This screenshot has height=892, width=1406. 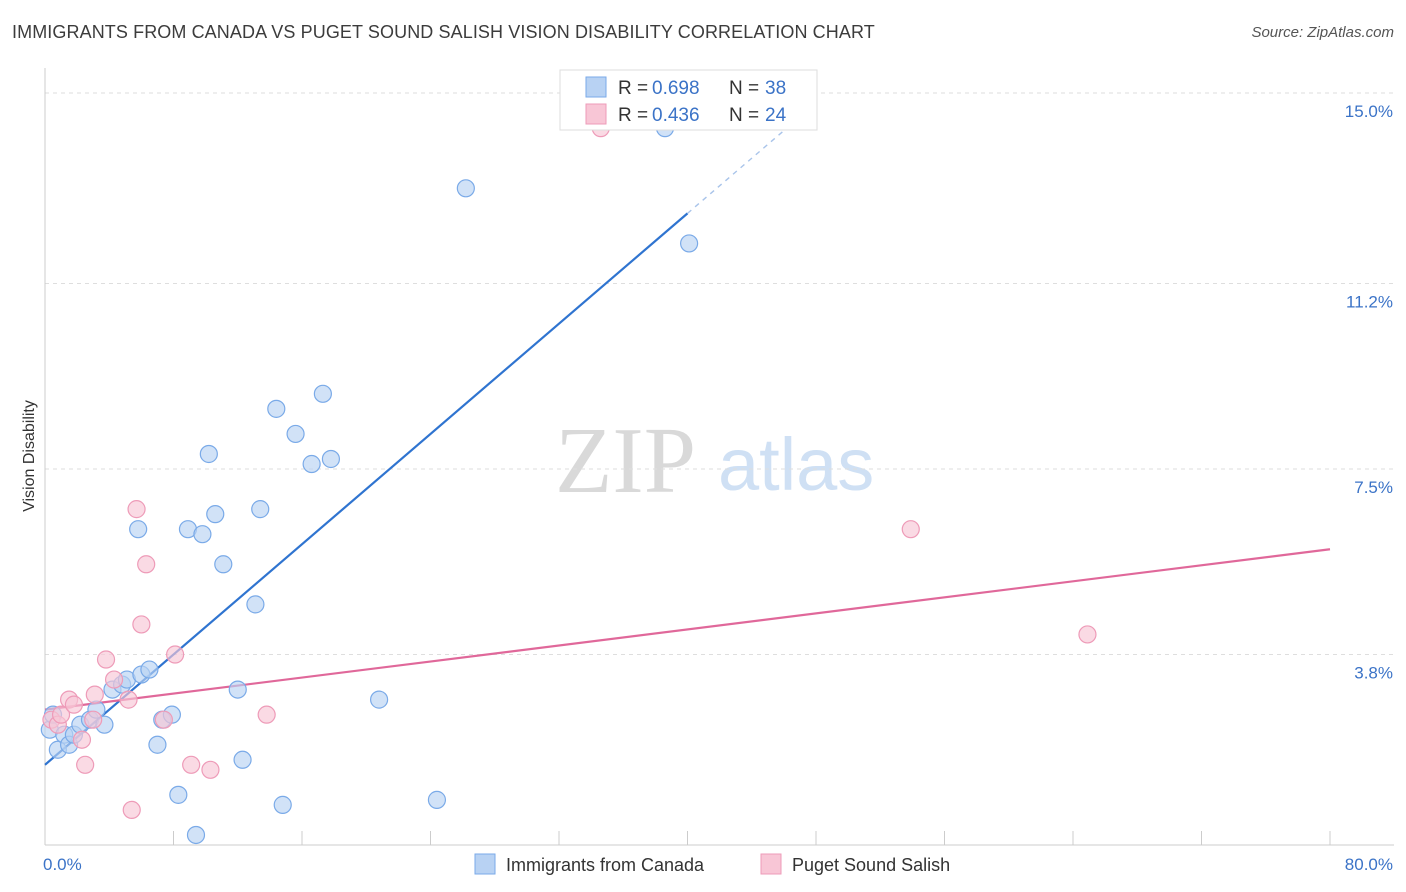 I want to click on legend-r-label-2: R =, so click(x=633, y=115).